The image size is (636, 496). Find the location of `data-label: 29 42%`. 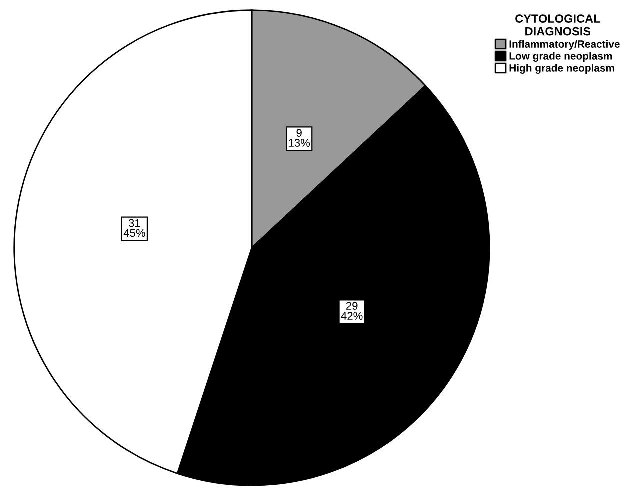

data-label: 29 42% is located at coordinates (352, 311).